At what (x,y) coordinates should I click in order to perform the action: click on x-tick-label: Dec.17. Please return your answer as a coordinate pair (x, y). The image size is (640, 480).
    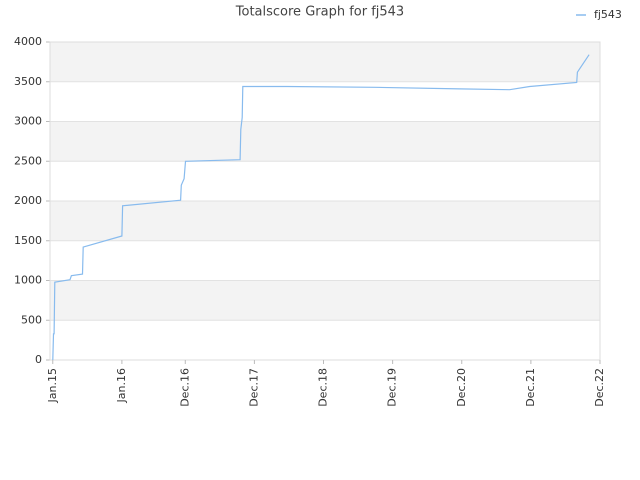
    Looking at the image, I should click on (253, 387).